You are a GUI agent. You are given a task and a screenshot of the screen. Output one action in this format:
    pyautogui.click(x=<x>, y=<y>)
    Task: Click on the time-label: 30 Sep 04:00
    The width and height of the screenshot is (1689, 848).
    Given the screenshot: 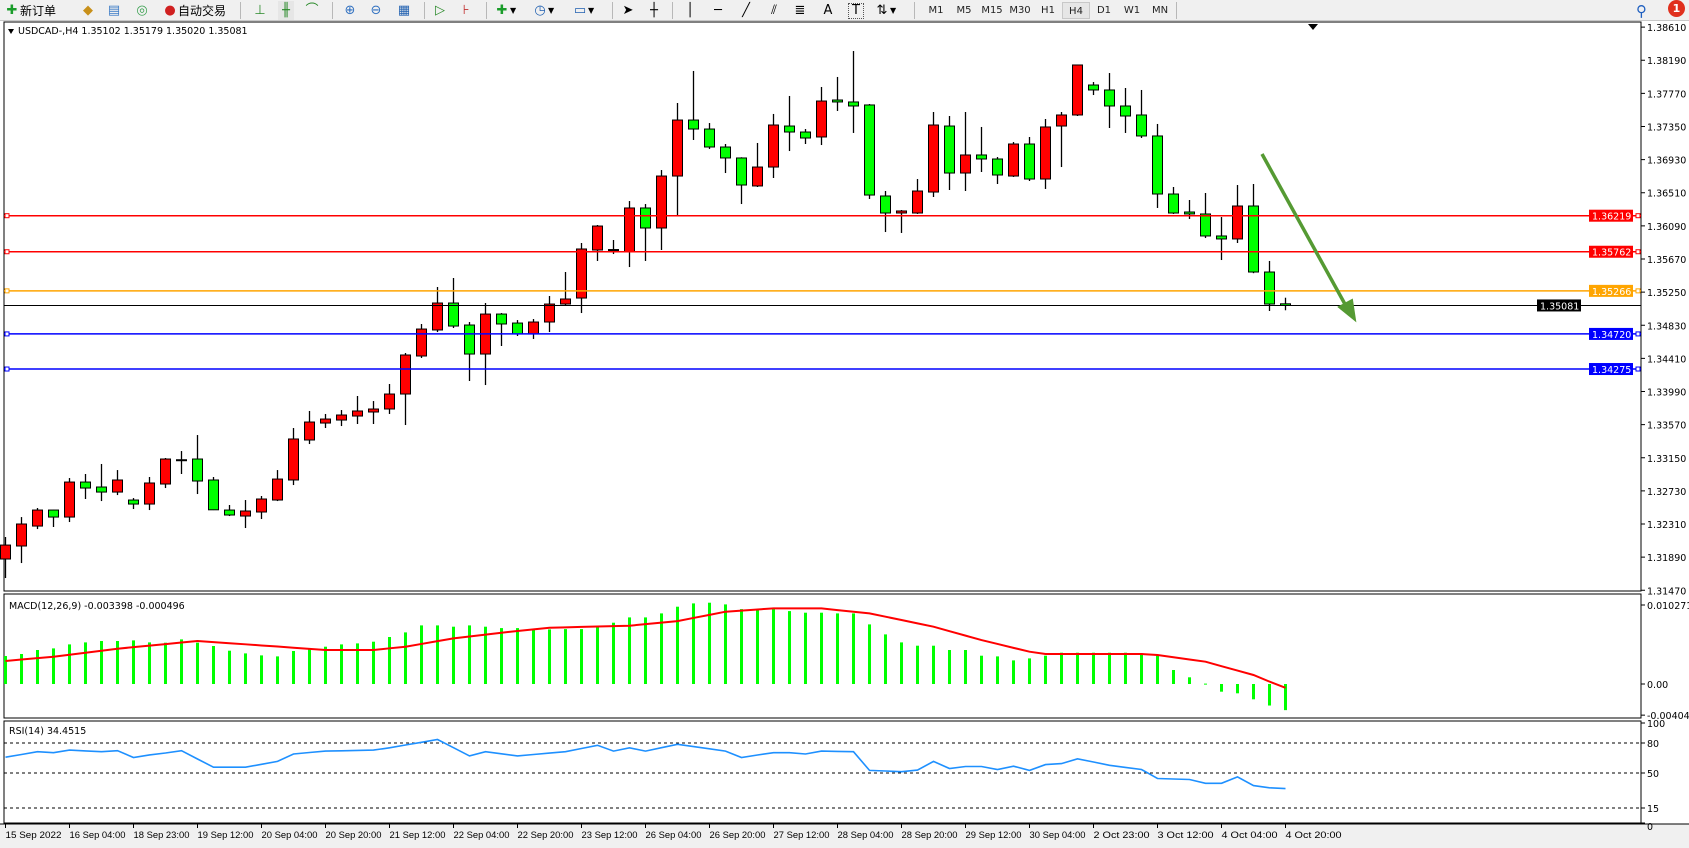 What is the action you would take?
    pyautogui.click(x=1058, y=835)
    